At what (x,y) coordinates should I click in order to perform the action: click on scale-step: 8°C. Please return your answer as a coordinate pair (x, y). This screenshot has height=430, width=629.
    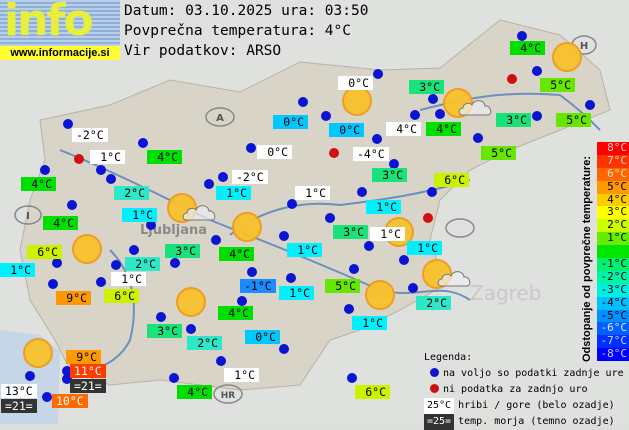
    Looking at the image, I should click on (613, 148).